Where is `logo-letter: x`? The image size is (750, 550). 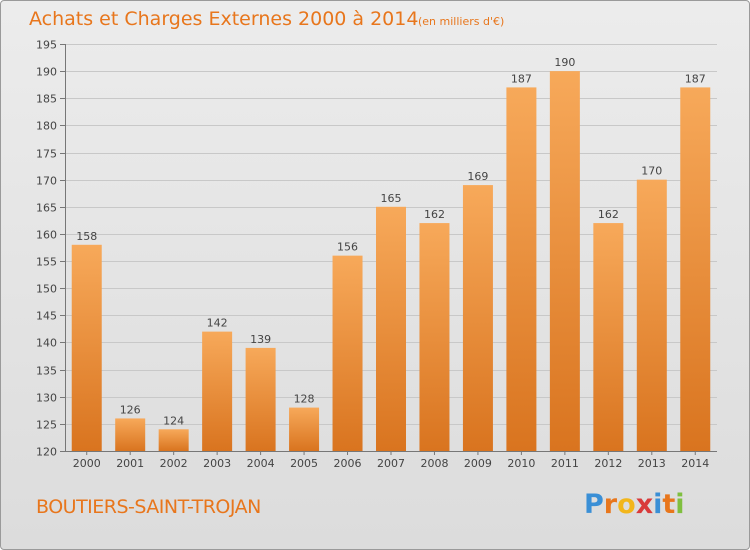 logo-letter: x is located at coordinates (644, 504).